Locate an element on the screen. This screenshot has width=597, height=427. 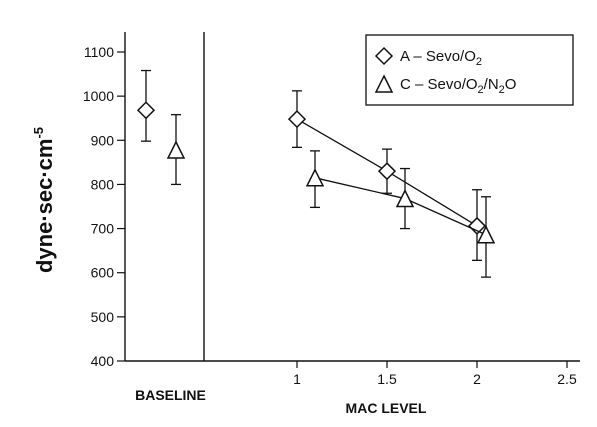
legend-box is located at coordinates (469, 70).